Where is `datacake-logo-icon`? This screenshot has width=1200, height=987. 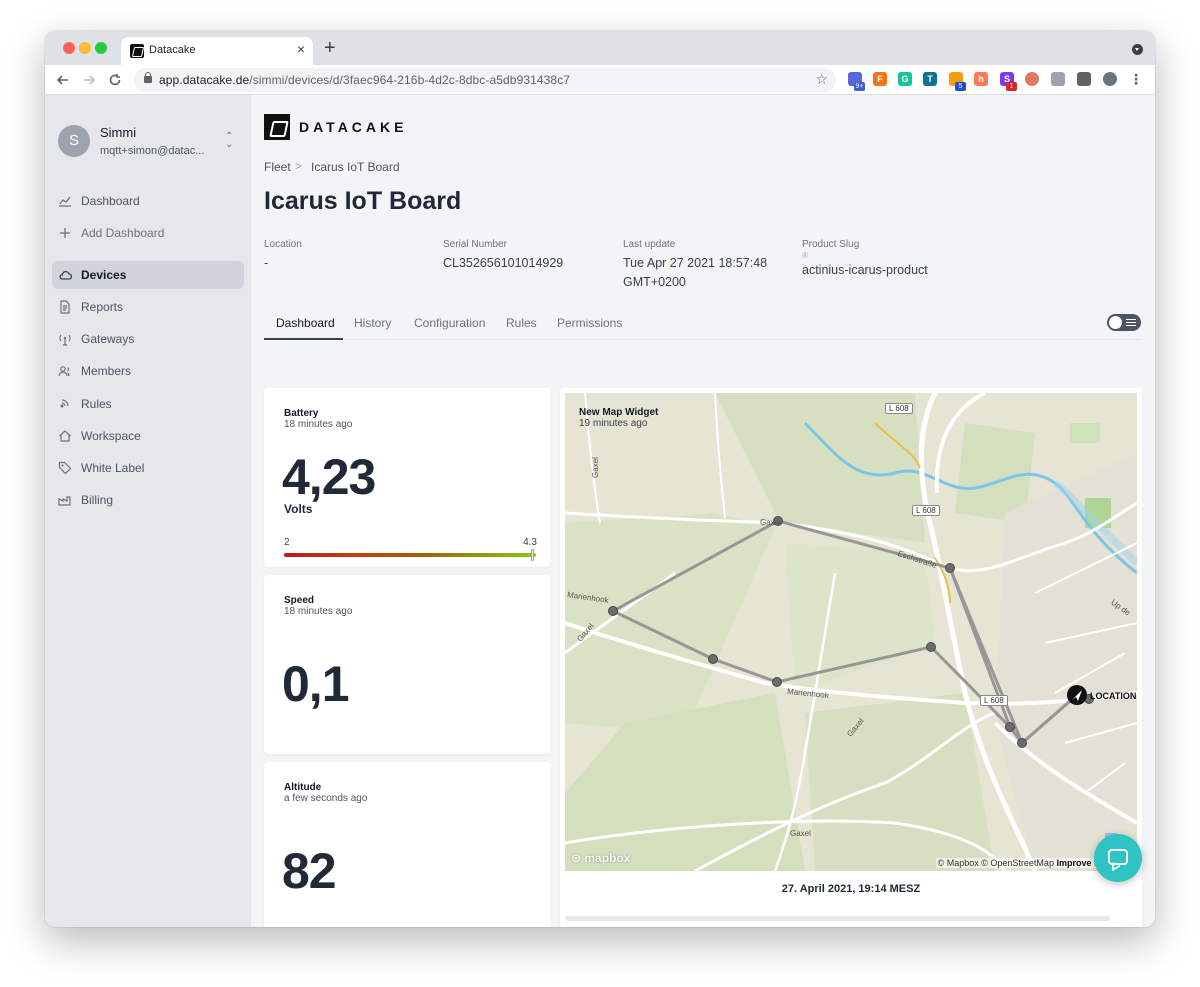
datacake-logo-icon is located at coordinates (277, 127).